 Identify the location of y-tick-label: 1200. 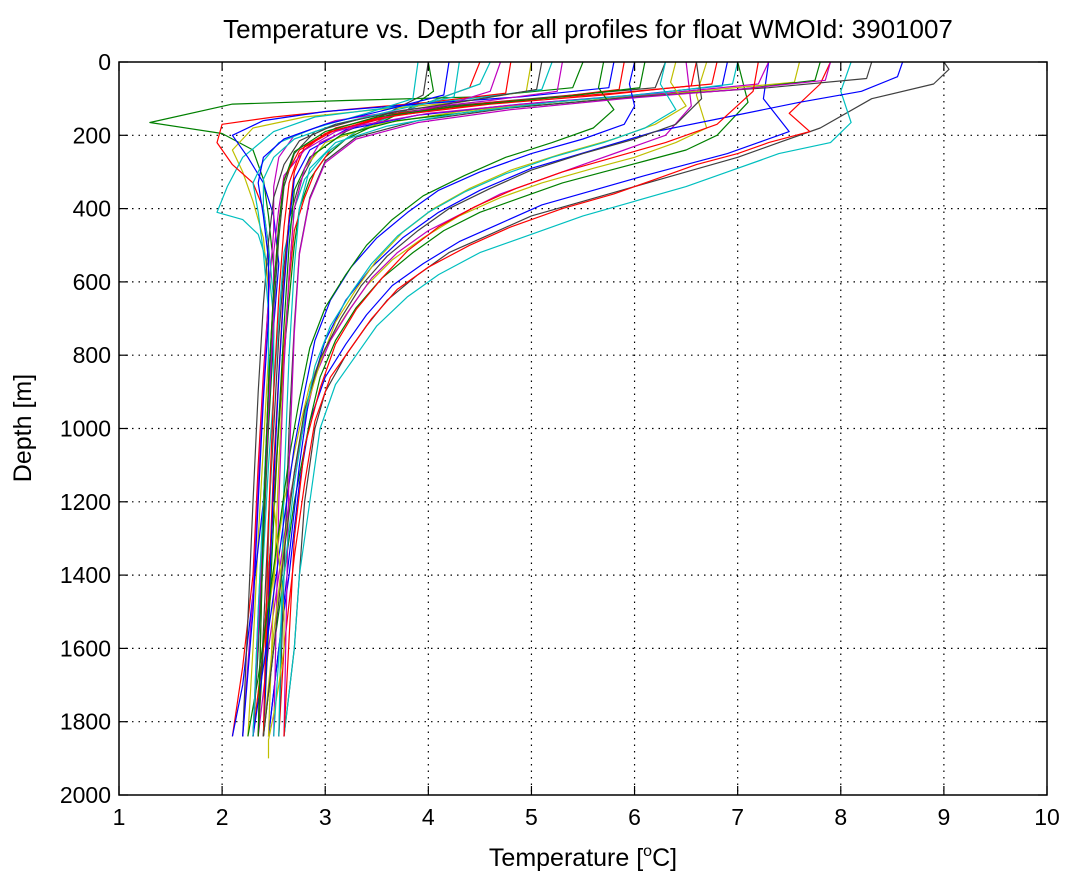
(85, 502).